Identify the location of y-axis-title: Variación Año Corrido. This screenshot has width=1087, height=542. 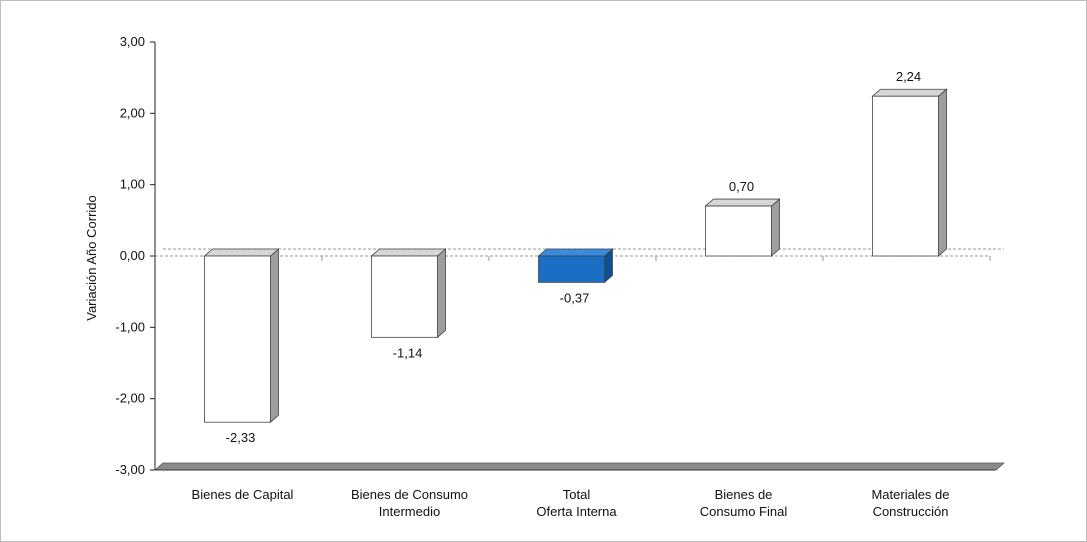
(91, 258).